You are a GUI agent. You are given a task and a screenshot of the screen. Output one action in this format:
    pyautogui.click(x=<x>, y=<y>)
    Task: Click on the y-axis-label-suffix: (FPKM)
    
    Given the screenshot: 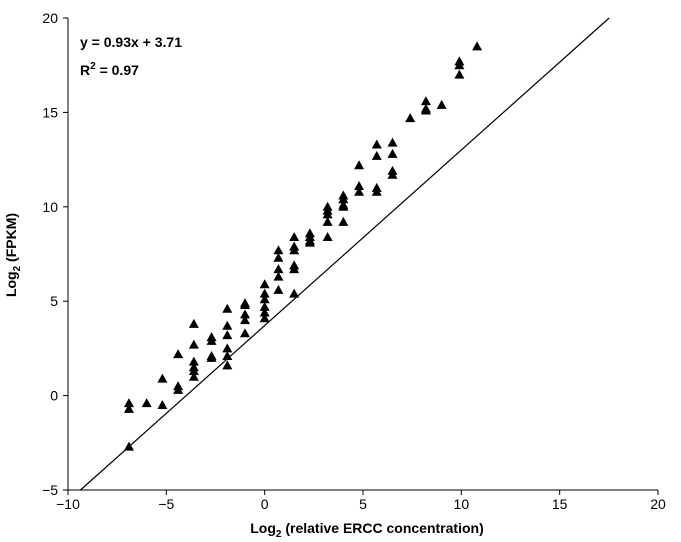 What is the action you would take?
    pyautogui.click(x=11, y=239)
    